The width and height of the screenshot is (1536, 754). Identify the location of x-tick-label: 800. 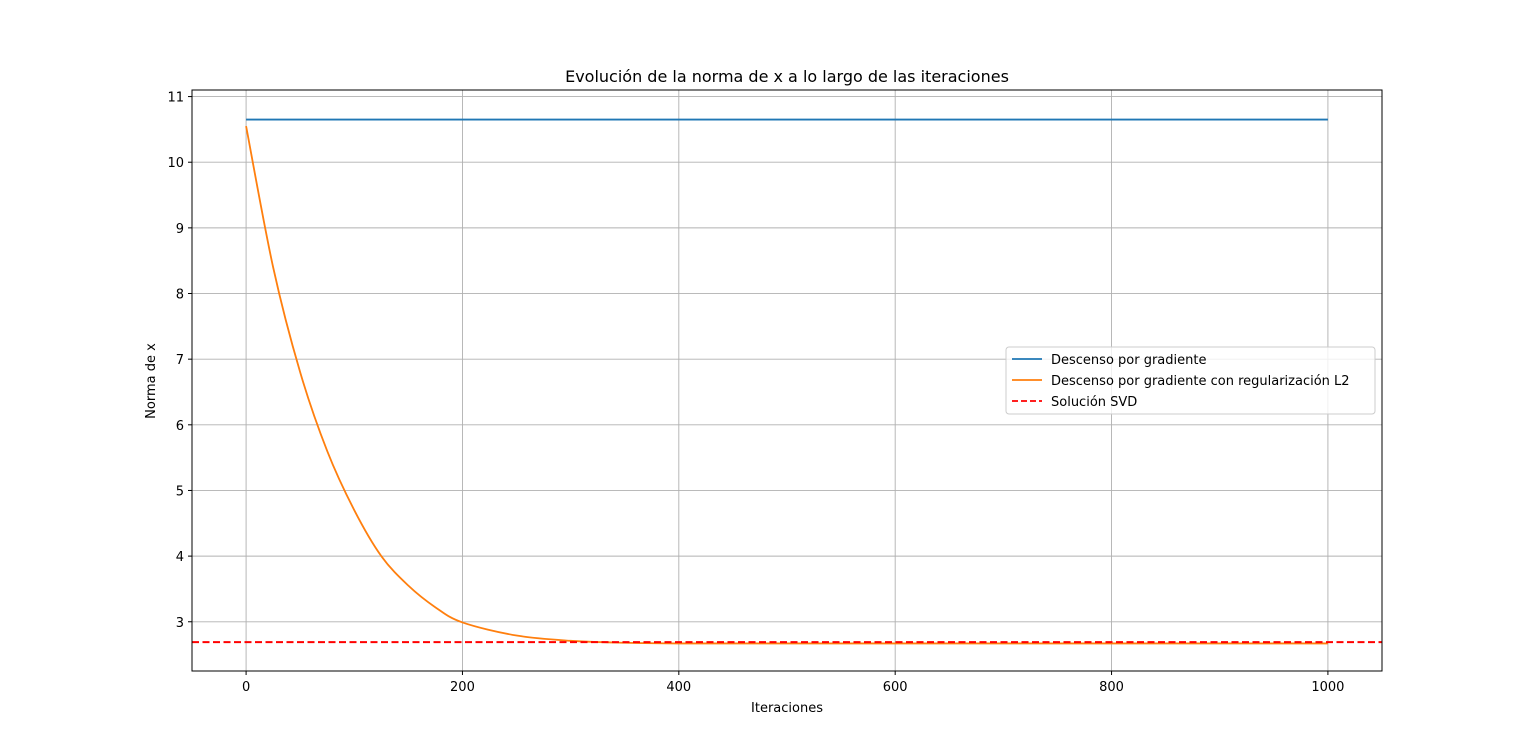
(1111, 687).